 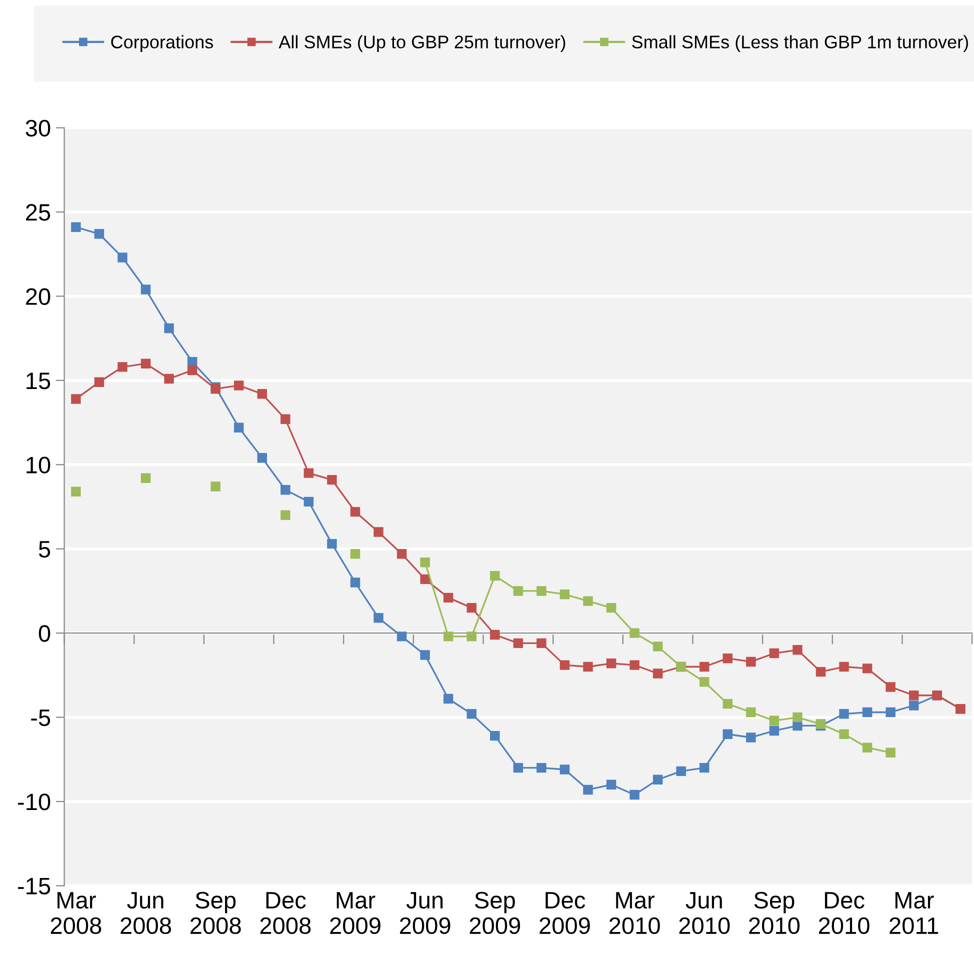 What do you see at coordinates (704, 913) in the screenshot?
I see `x-tick-label: Jun 2010` at bounding box center [704, 913].